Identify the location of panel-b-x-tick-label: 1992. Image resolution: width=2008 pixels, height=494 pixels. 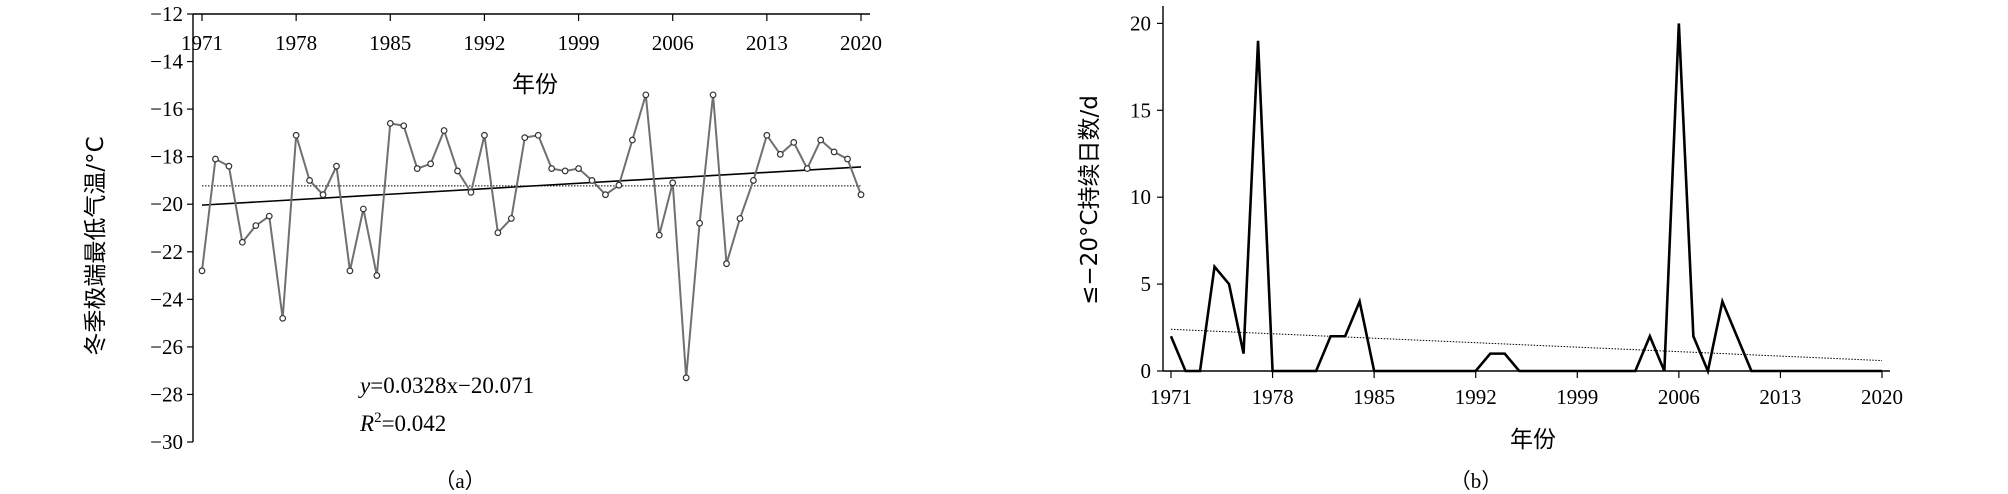
(1476, 397).